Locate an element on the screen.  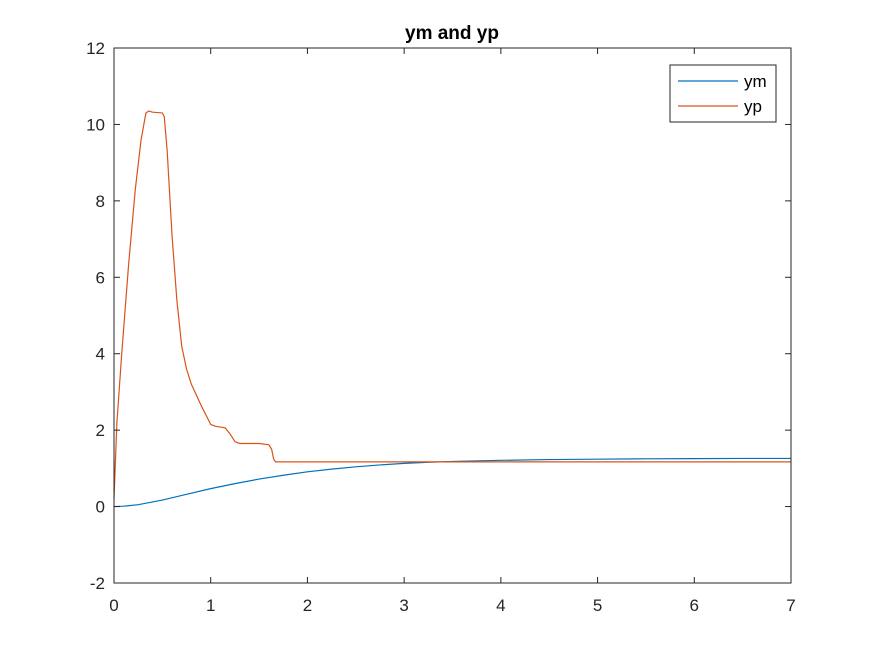
legend-label-ym: ym is located at coordinates (755, 81).